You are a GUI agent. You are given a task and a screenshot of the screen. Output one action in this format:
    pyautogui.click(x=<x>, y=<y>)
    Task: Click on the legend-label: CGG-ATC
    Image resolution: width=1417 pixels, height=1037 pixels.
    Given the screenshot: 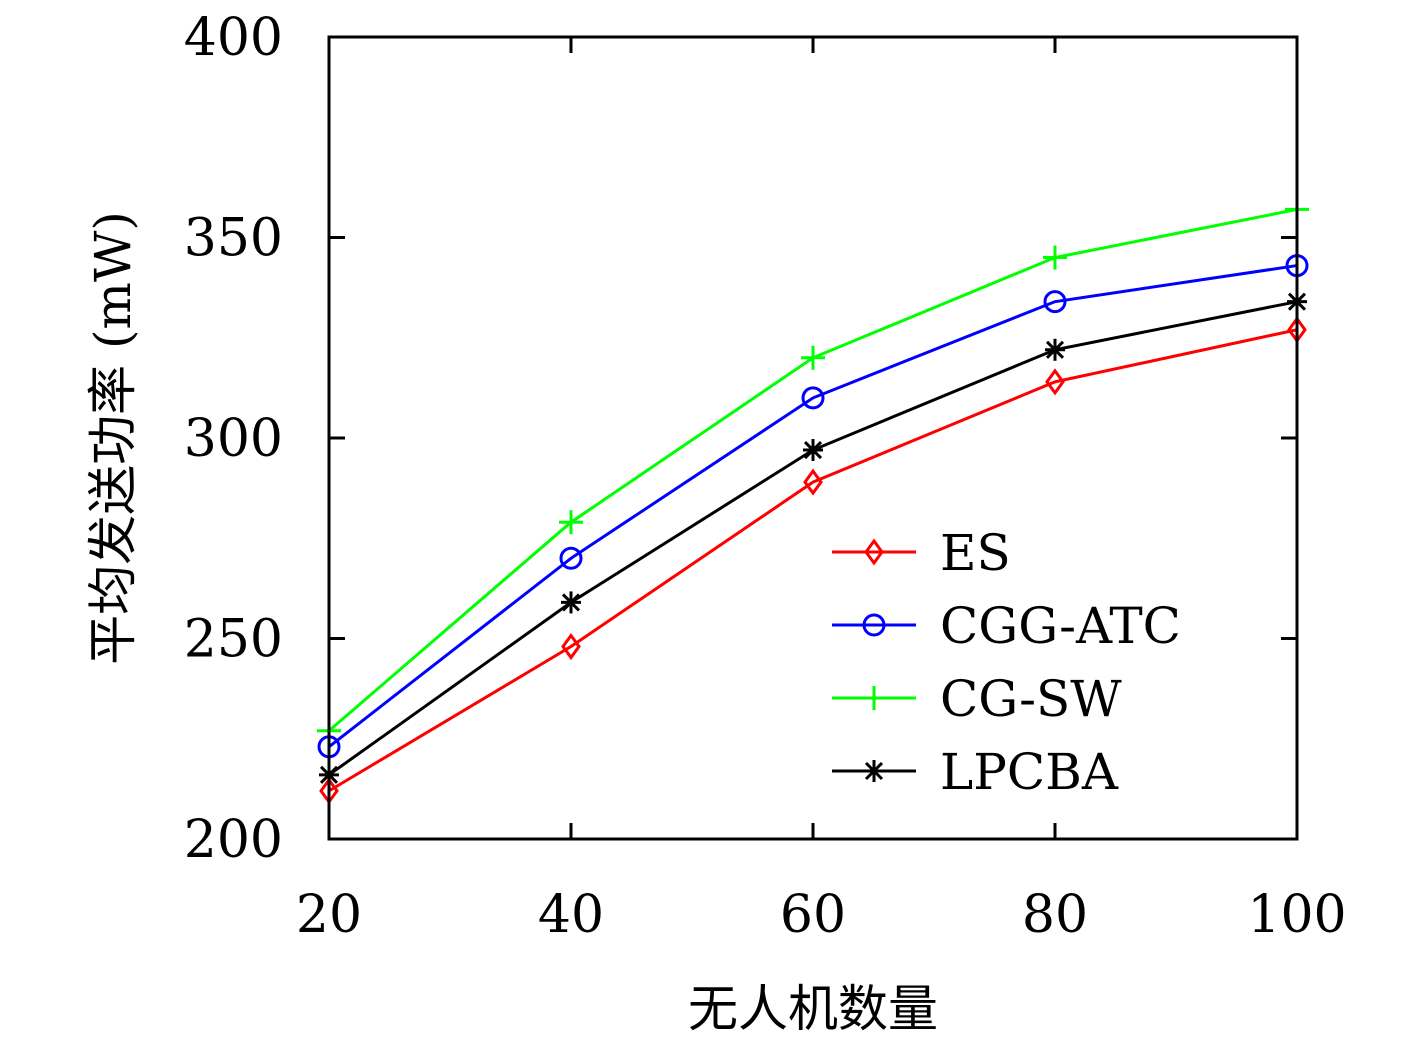 What is the action you would take?
    pyautogui.click(x=1060, y=626)
    